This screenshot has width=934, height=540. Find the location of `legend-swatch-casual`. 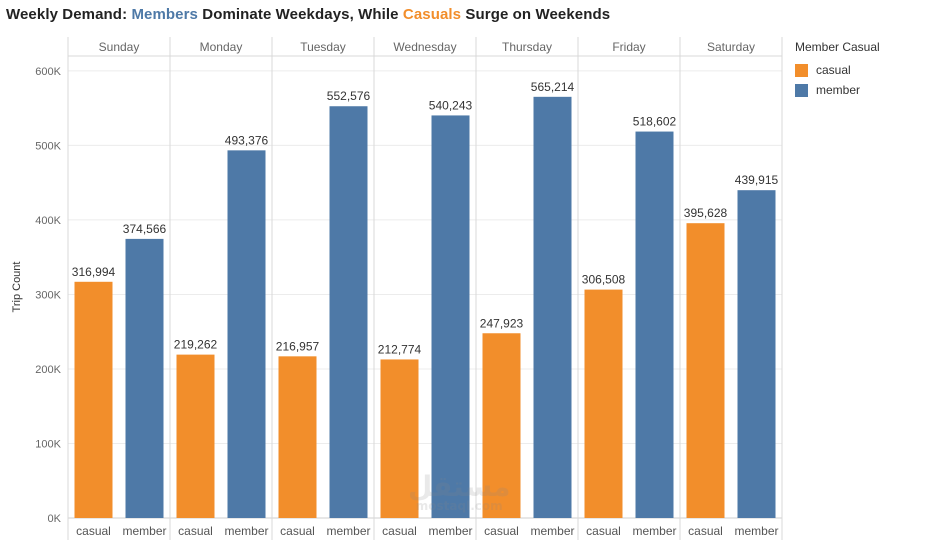

legend-swatch-casual is located at coordinates (801, 70).